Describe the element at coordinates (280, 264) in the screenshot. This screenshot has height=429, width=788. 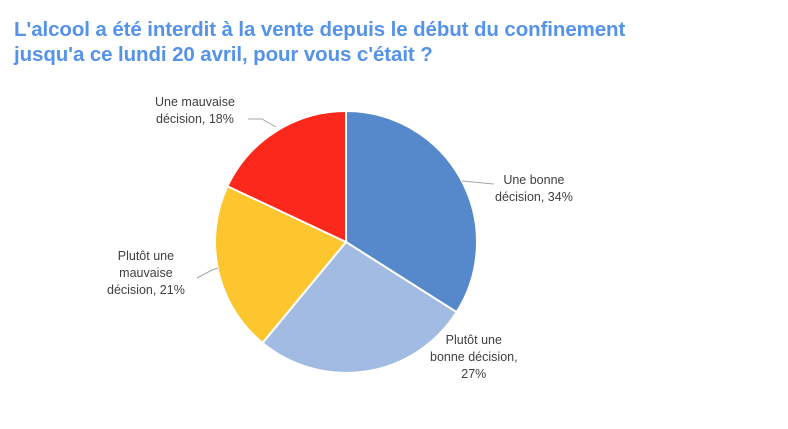
I see `slice-plutot-une-mauvaise-decision` at that location.